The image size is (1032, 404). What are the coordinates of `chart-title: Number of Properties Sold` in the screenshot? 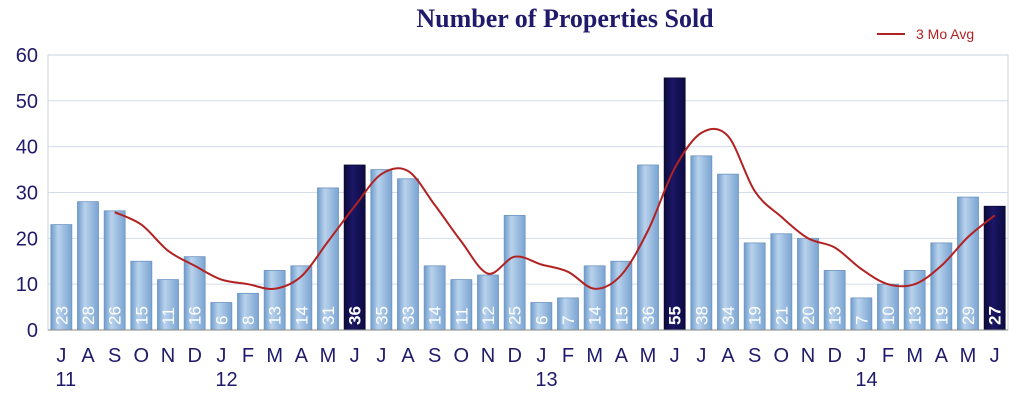 It's located at (565, 18).